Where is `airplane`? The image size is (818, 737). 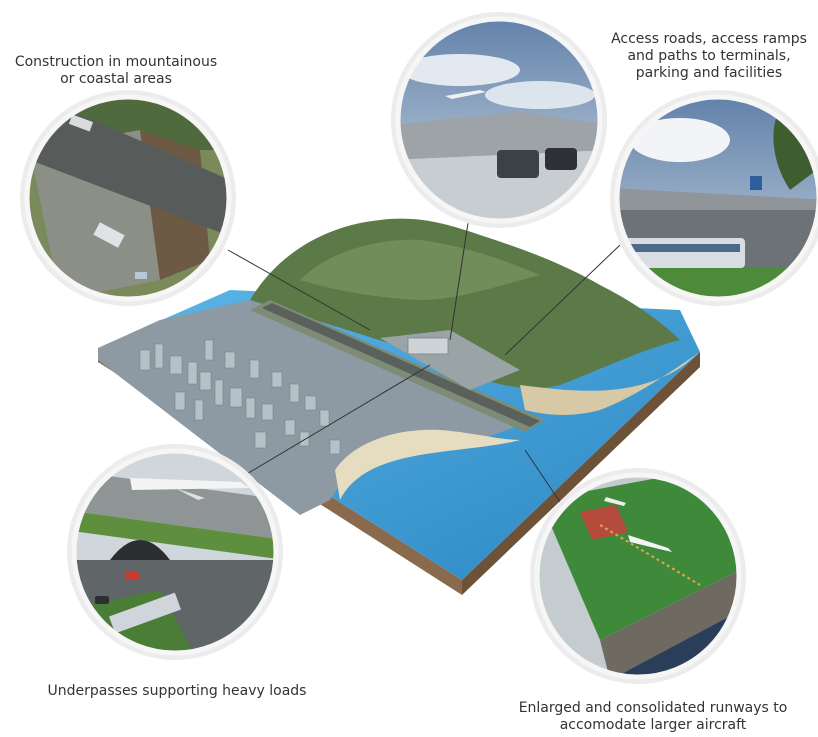
airplane is located at coordinates (190, 484).